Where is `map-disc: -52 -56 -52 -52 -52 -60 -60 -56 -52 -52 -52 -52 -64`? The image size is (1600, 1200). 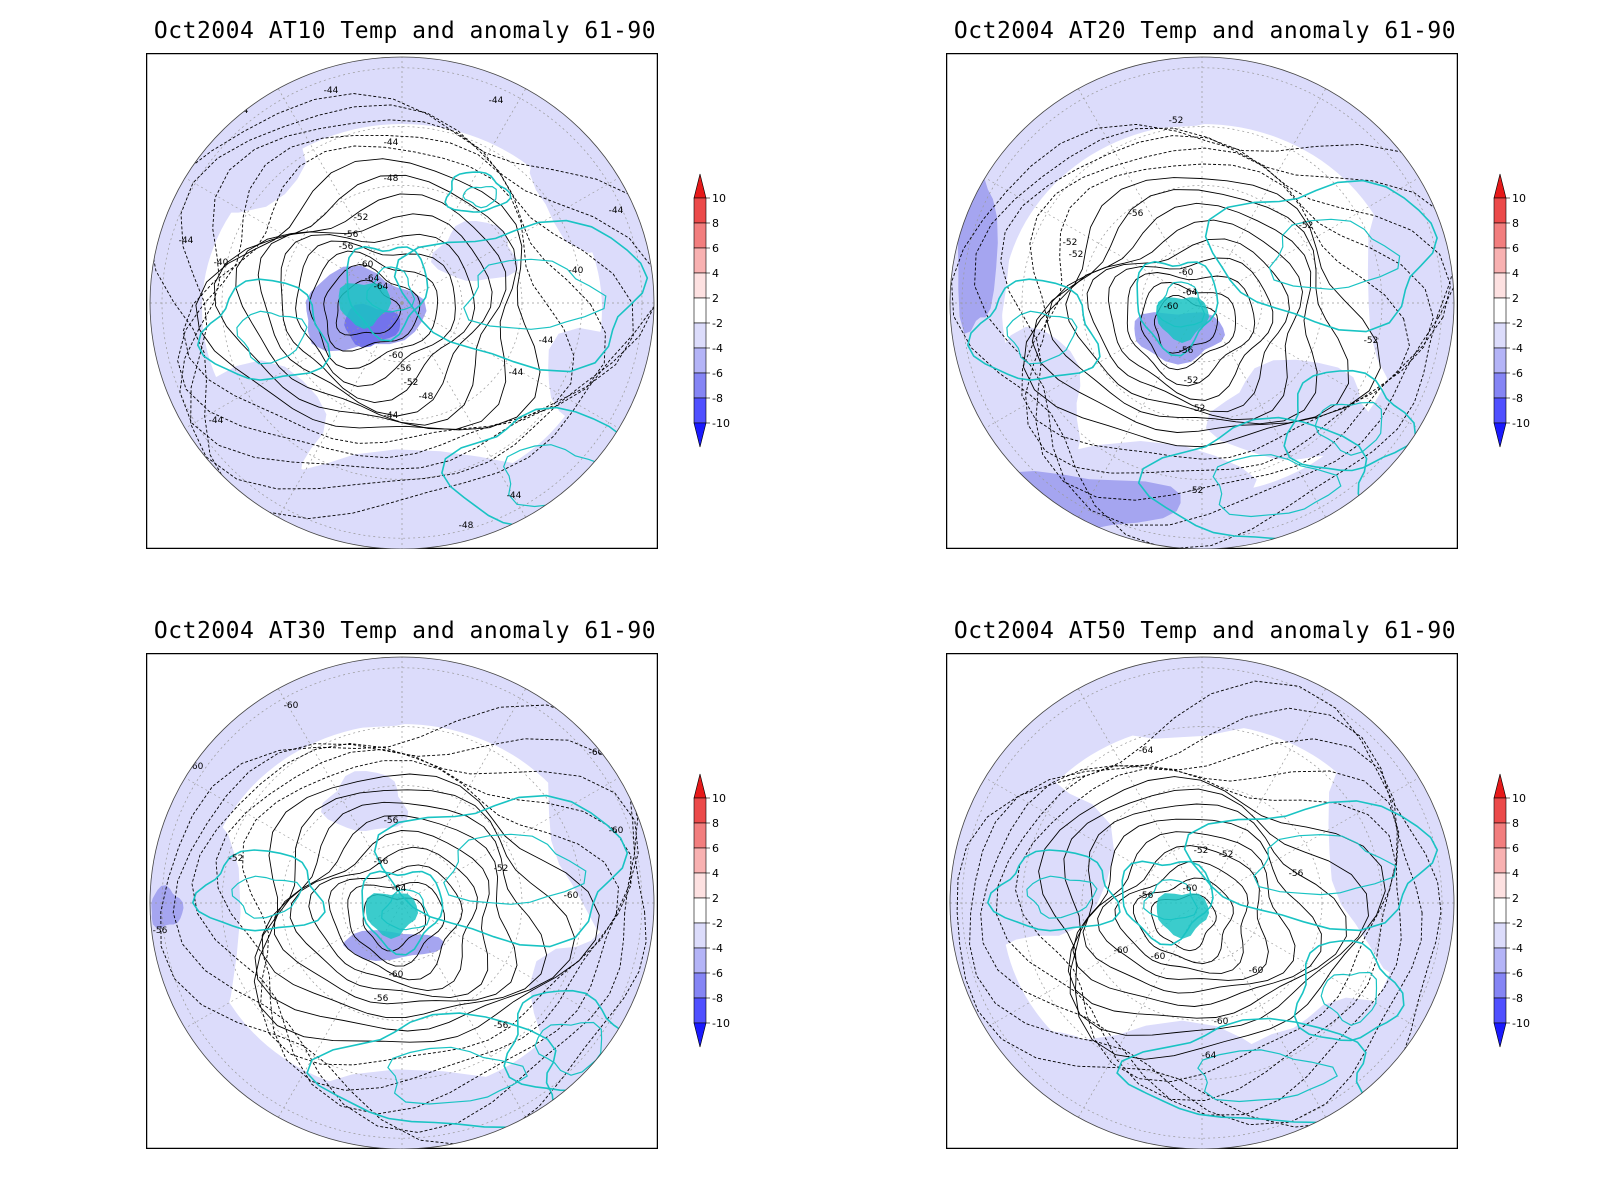 map-disc: -52 -56 -52 -52 -52 -60 -60 -56 -52 -52 -52 -52 -64 is located at coordinates (1202, 303).